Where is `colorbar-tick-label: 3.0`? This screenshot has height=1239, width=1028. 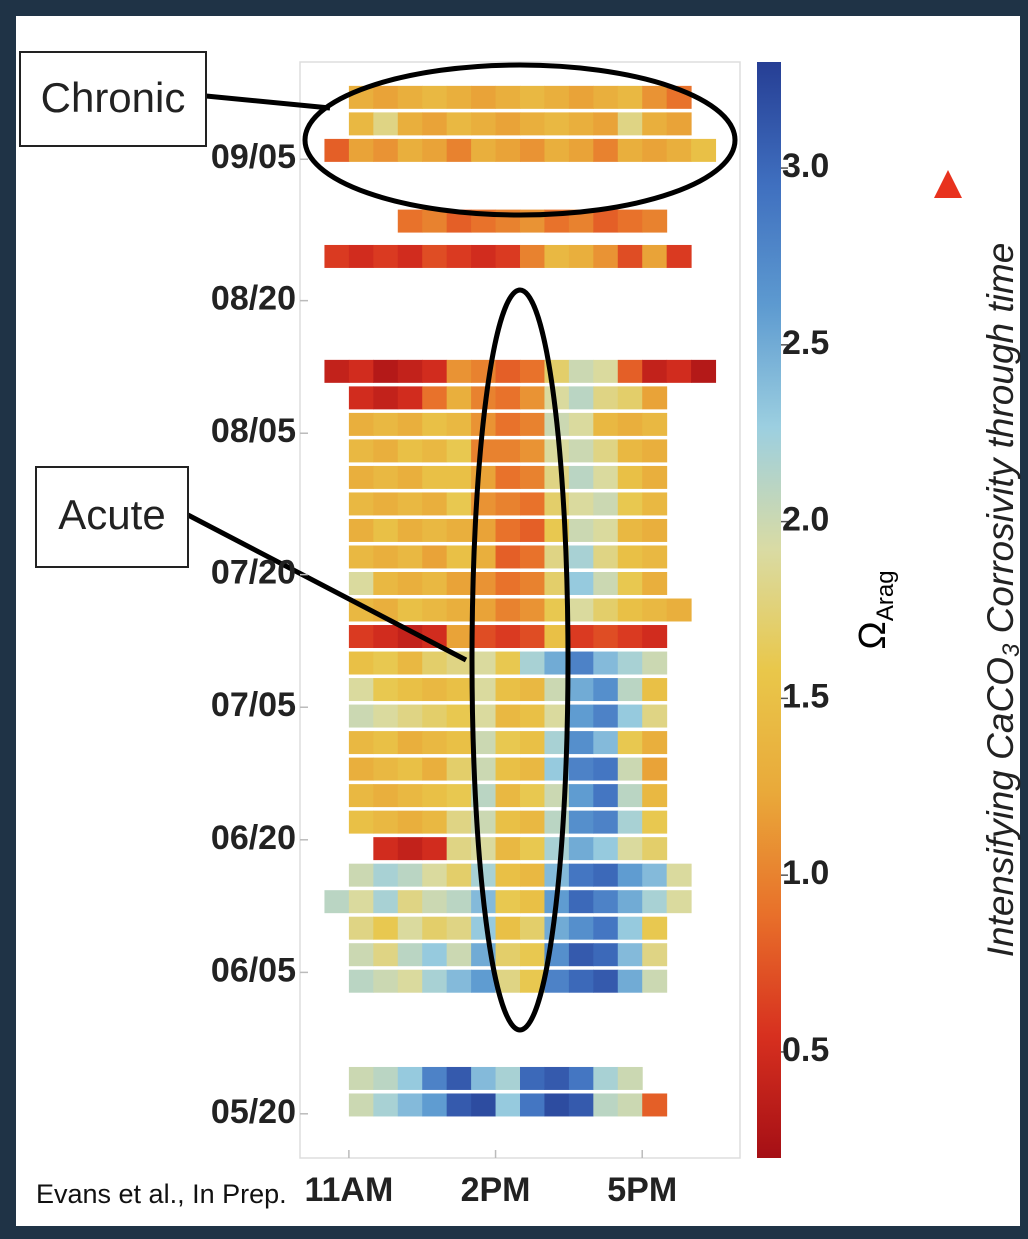
colorbar-tick-label: 3.0 is located at coordinates (805, 166).